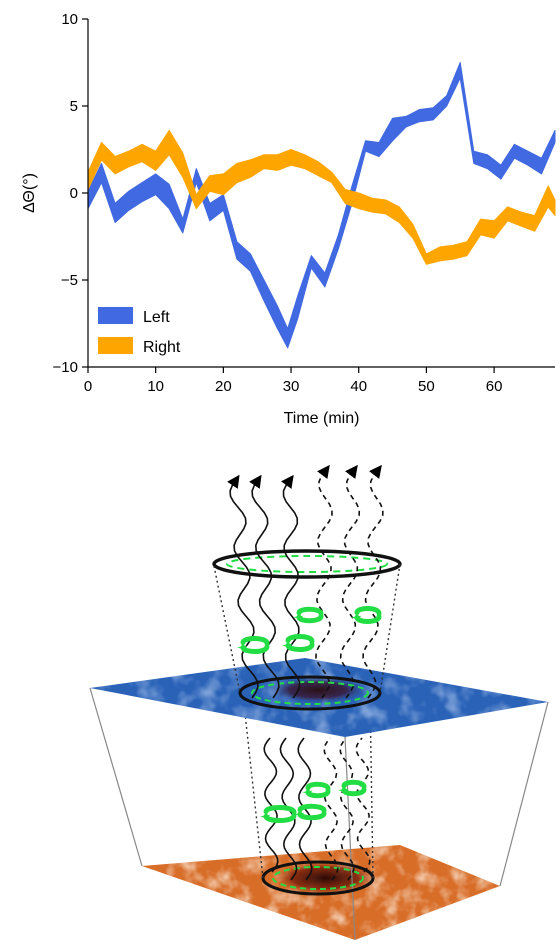  What do you see at coordinates (307, 587) in the screenshot?
I see `upper-flux-tube` at bounding box center [307, 587].